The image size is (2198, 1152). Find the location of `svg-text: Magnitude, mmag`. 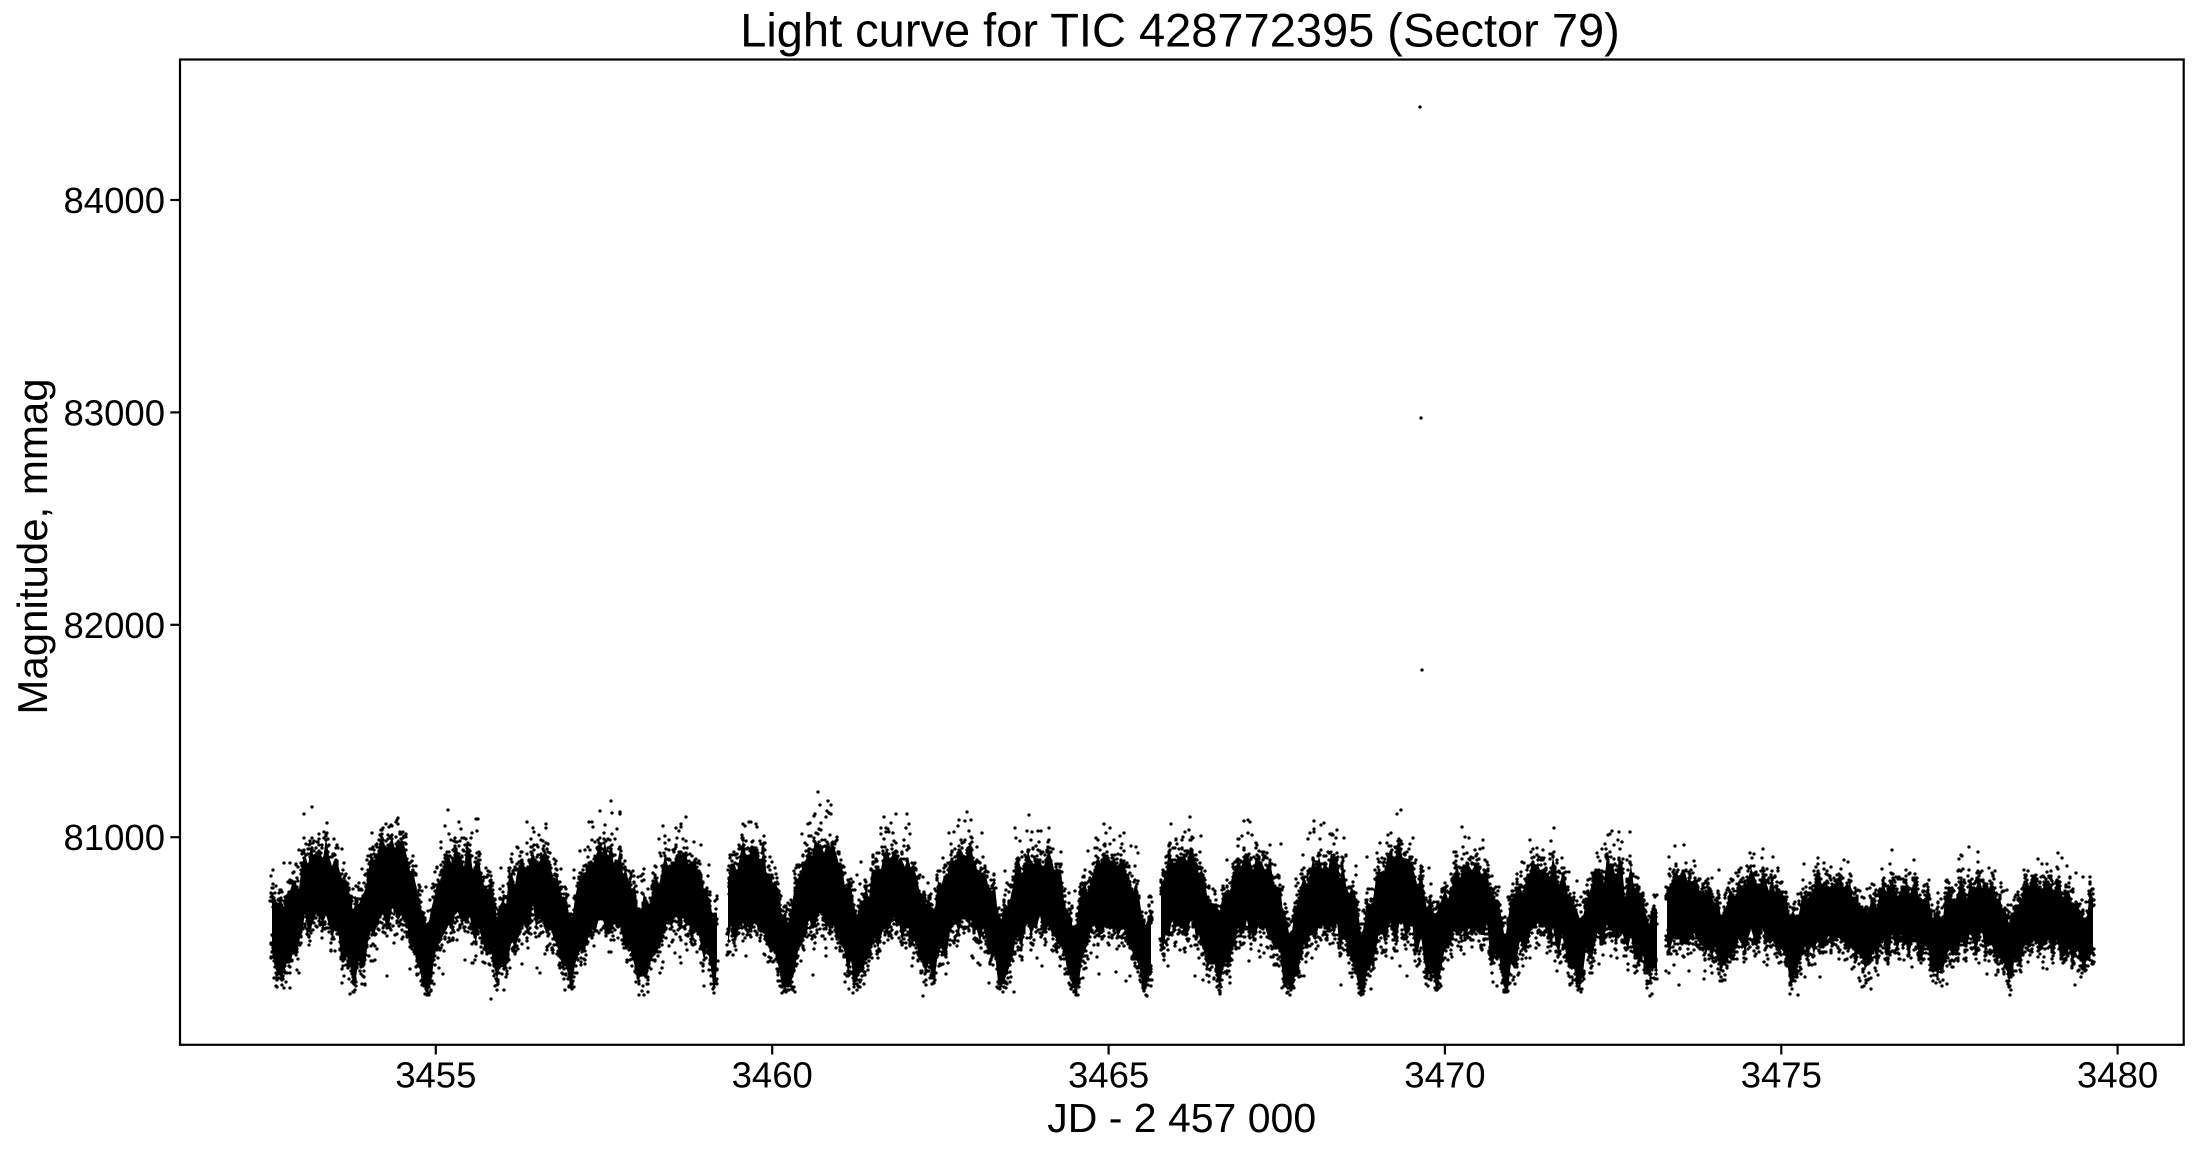

svg-text: Magnitude, mmag is located at coordinates (32, 546).